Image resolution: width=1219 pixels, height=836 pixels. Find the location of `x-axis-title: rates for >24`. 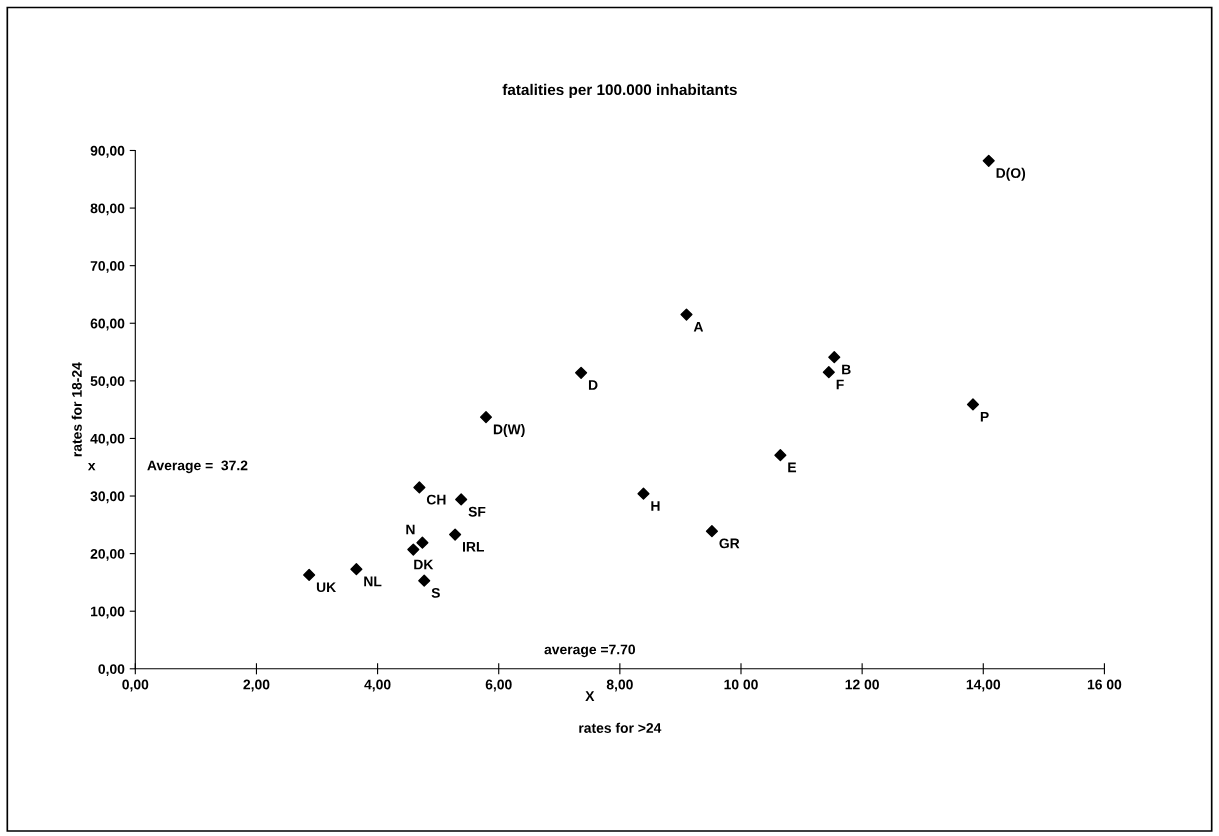

x-axis-title: rates for >24 is located at coordinates (620, 727).